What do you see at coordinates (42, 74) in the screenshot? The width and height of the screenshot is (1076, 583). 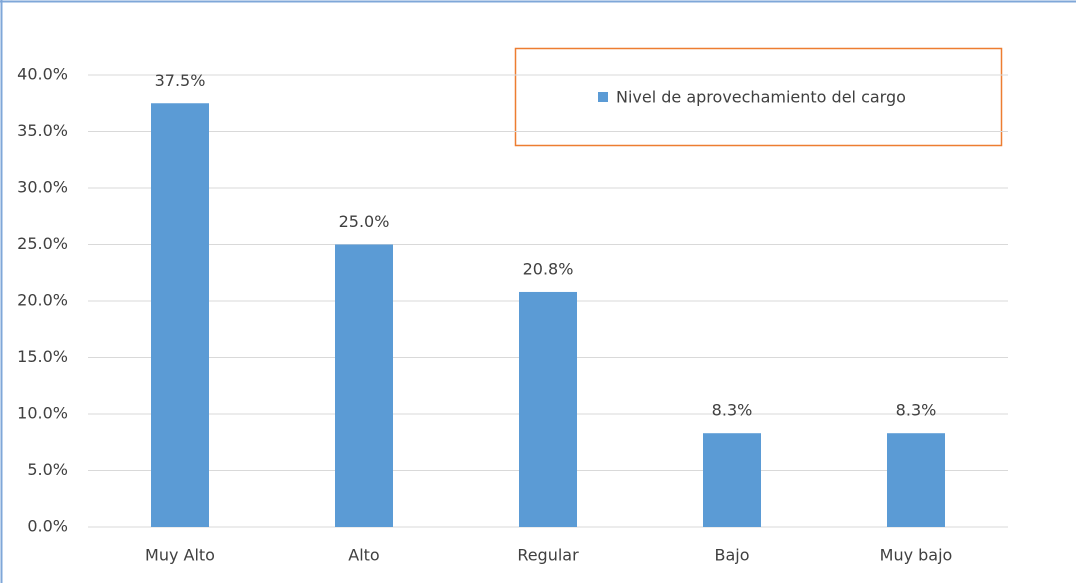 I see `y-tick-label: 40.0%` at bounding box center [42, 74].